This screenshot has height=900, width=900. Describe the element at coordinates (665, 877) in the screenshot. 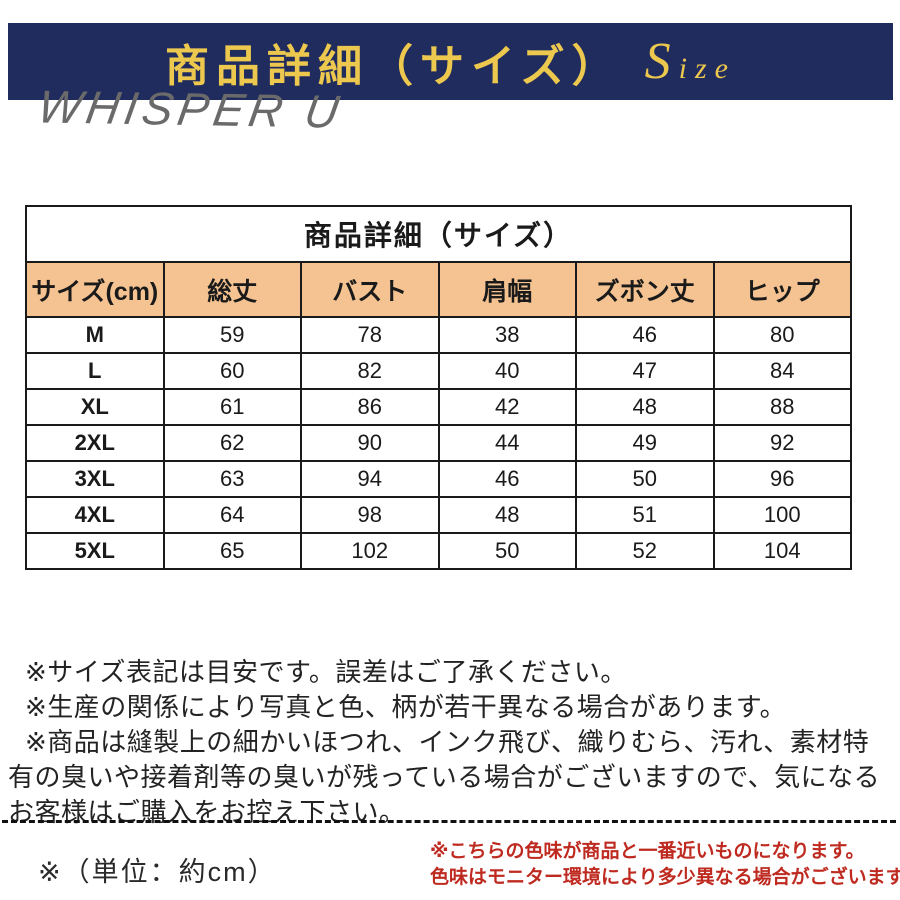

I see `color-disclaimer-line: 色味はモニター環境により多少異なる場合がございます。` at that location.